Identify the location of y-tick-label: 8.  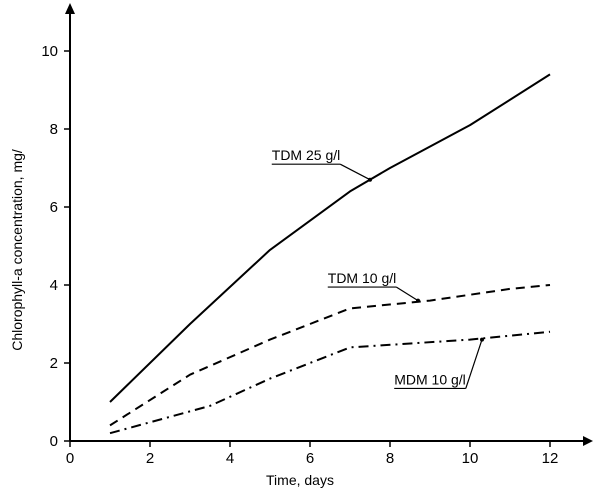
(54, 129).